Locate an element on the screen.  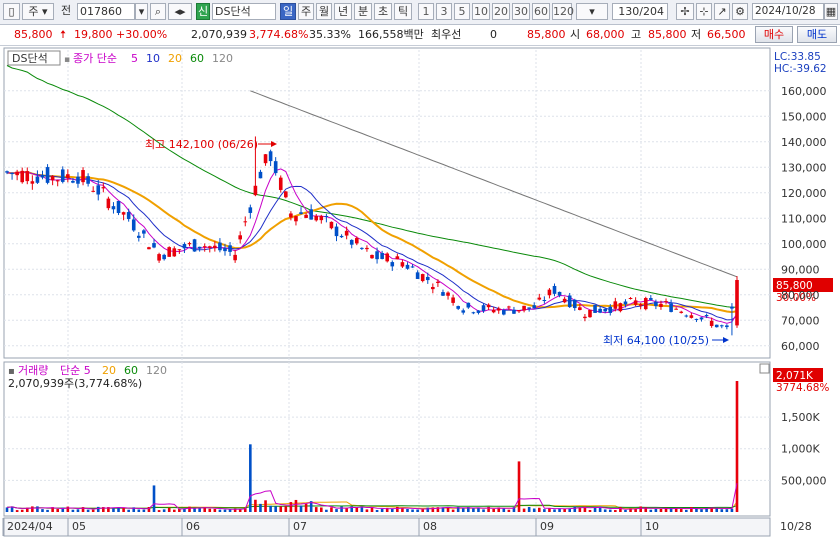
period-week: 주 is located at coordinates (306, 11).